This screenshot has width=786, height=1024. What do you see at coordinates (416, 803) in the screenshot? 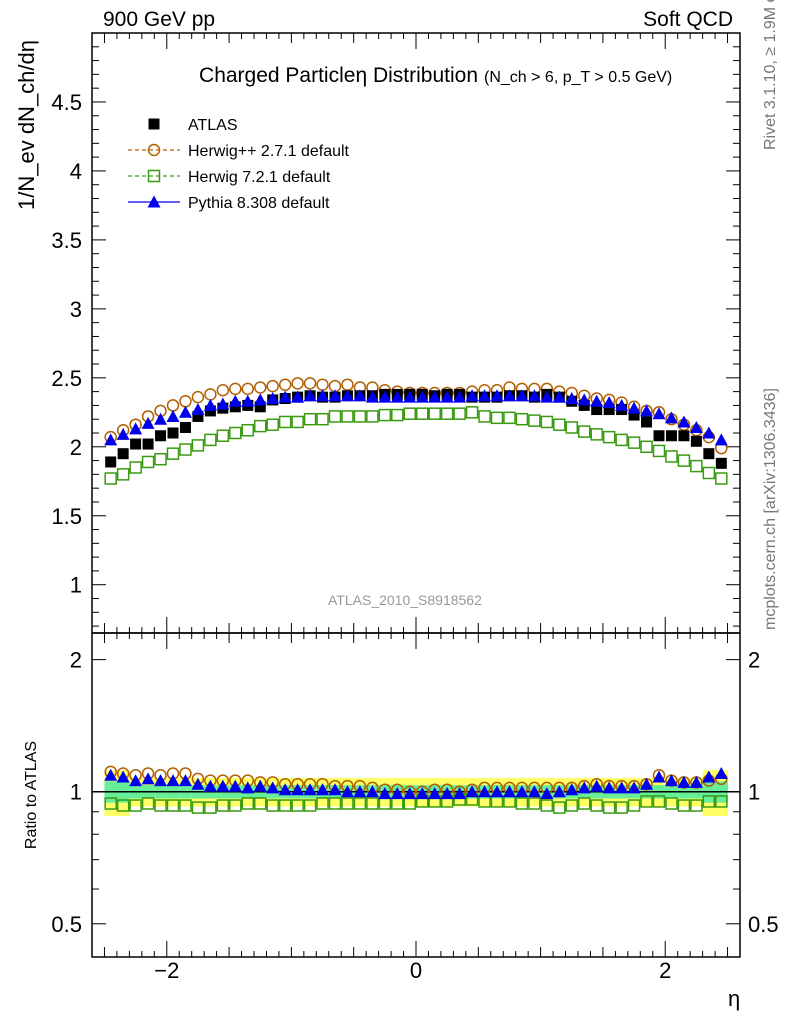
I see `ratio-series-herwig` at bounding box center [416, 803].